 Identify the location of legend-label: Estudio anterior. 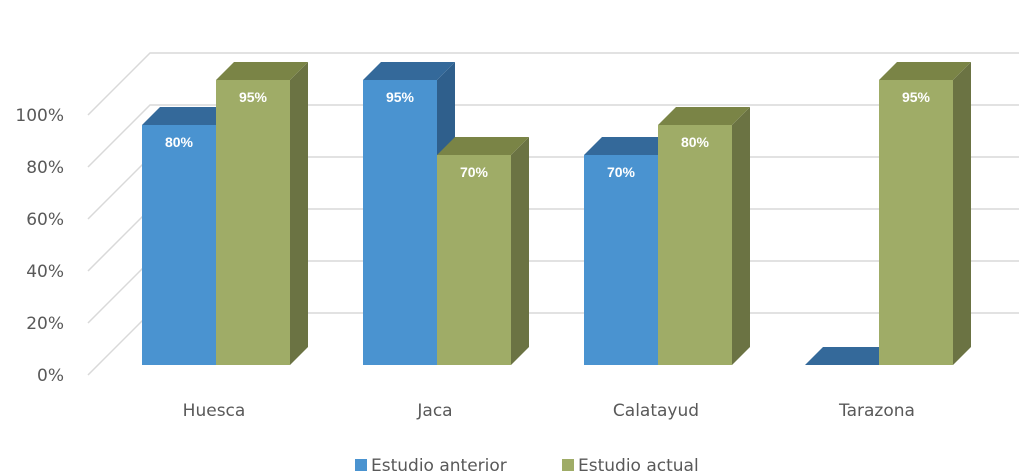
(439, 465).